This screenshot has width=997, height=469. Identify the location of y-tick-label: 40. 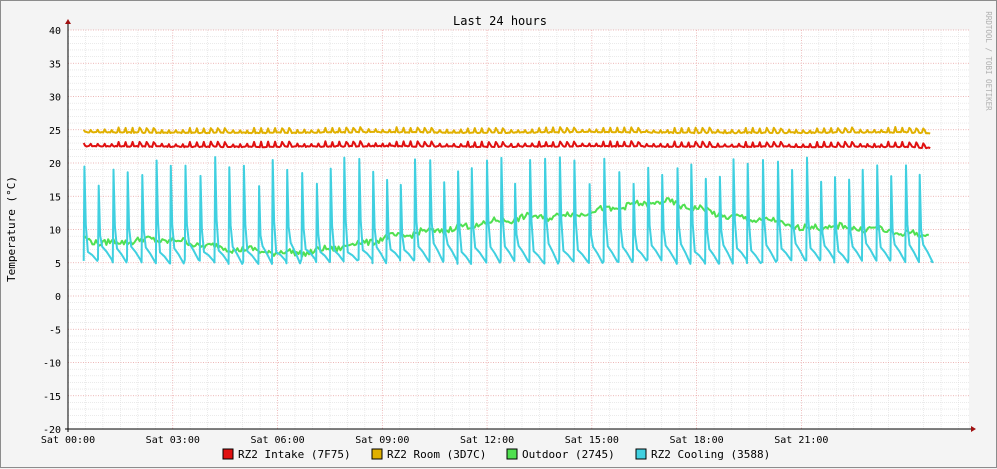
(55, 31).